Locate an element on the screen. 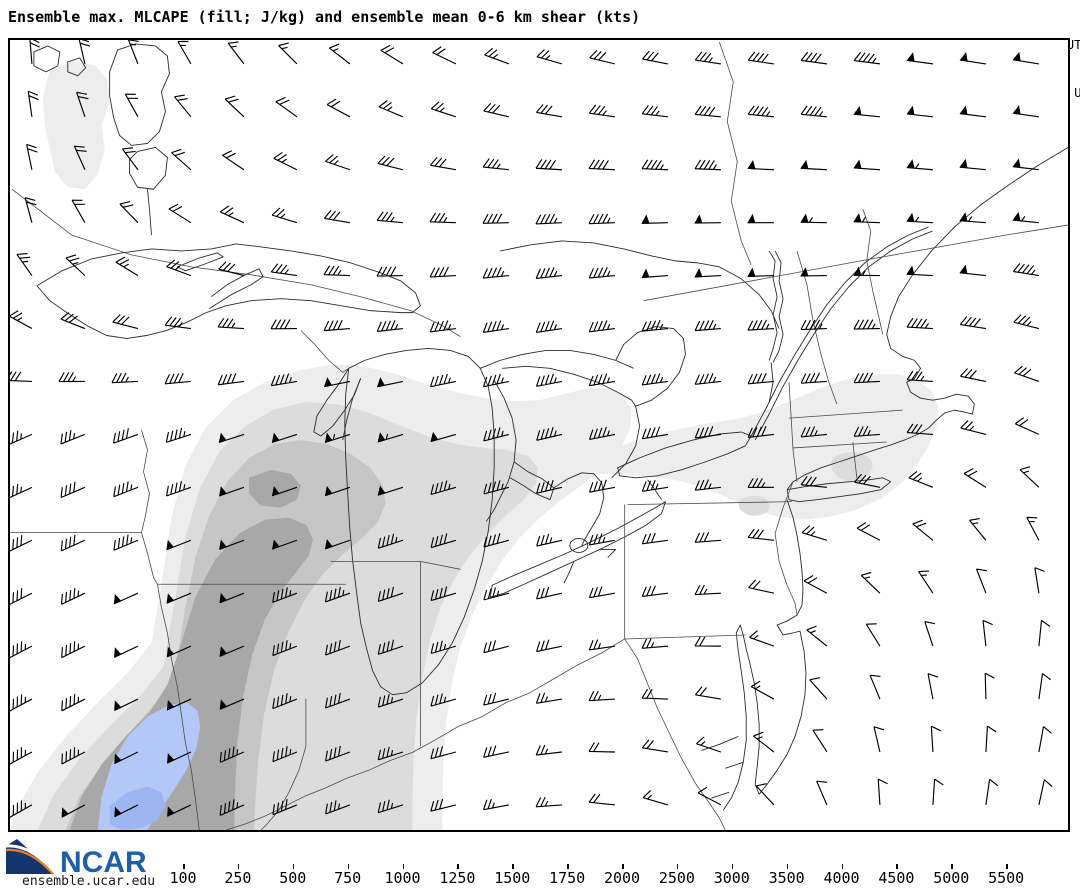 The width and height of the screenshot is (1080, 895). colorbar-tick is located at coordinates (677, 866).